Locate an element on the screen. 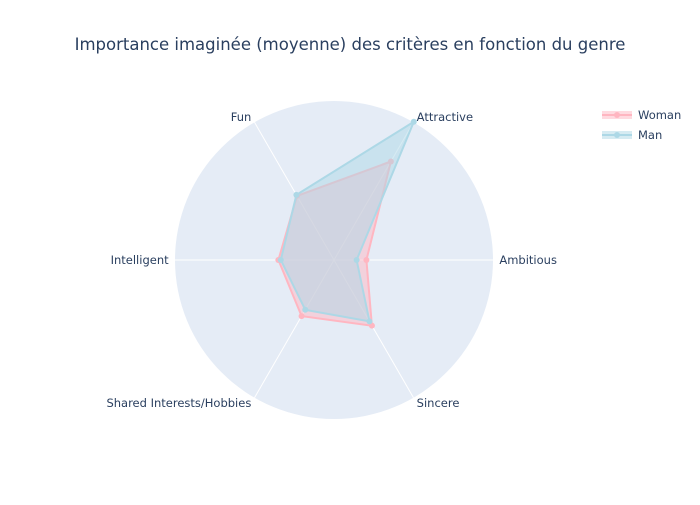  axis-label: Intelligent is located at coordinates (140, 260).